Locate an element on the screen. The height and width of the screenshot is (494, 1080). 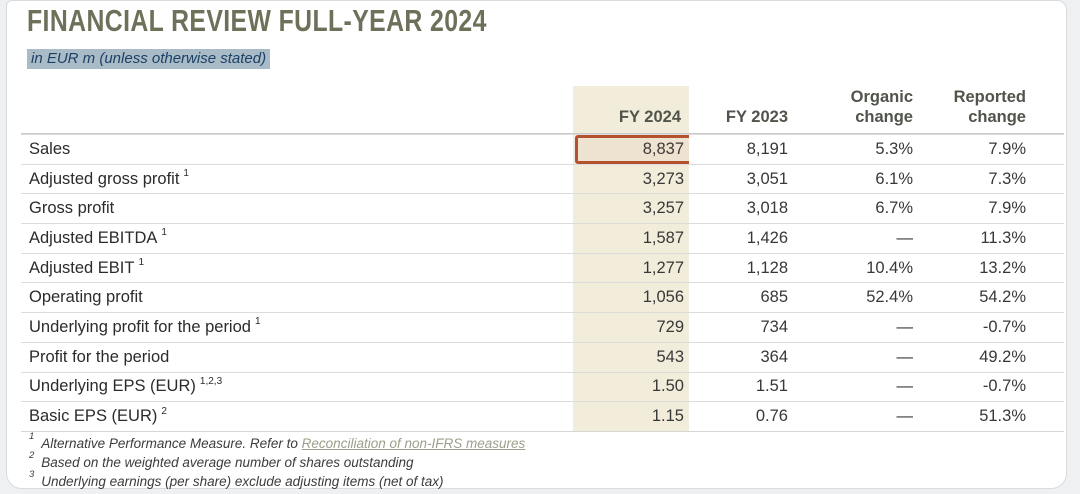
fy2024-value: 1.50 is located at coordinates (631, 387).